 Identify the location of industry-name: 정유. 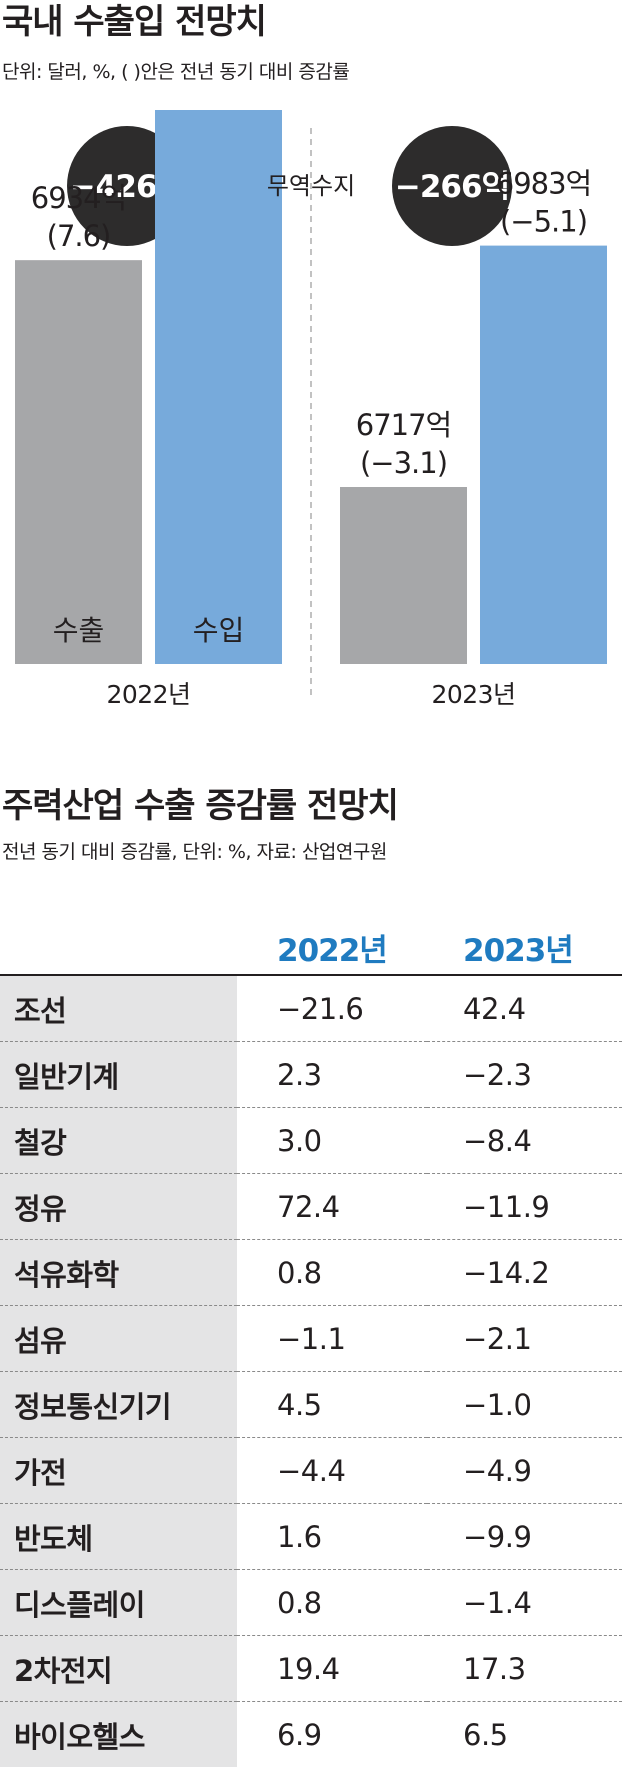
(118, 1207).